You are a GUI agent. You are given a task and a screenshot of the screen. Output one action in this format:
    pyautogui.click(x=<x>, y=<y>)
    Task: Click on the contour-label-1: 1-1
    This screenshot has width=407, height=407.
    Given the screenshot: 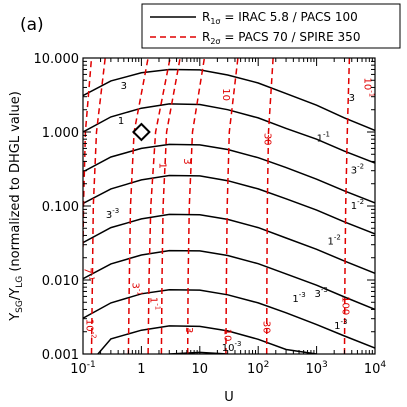 What is the action you would take?
    pyautogui.click(x=323, y=137)
    